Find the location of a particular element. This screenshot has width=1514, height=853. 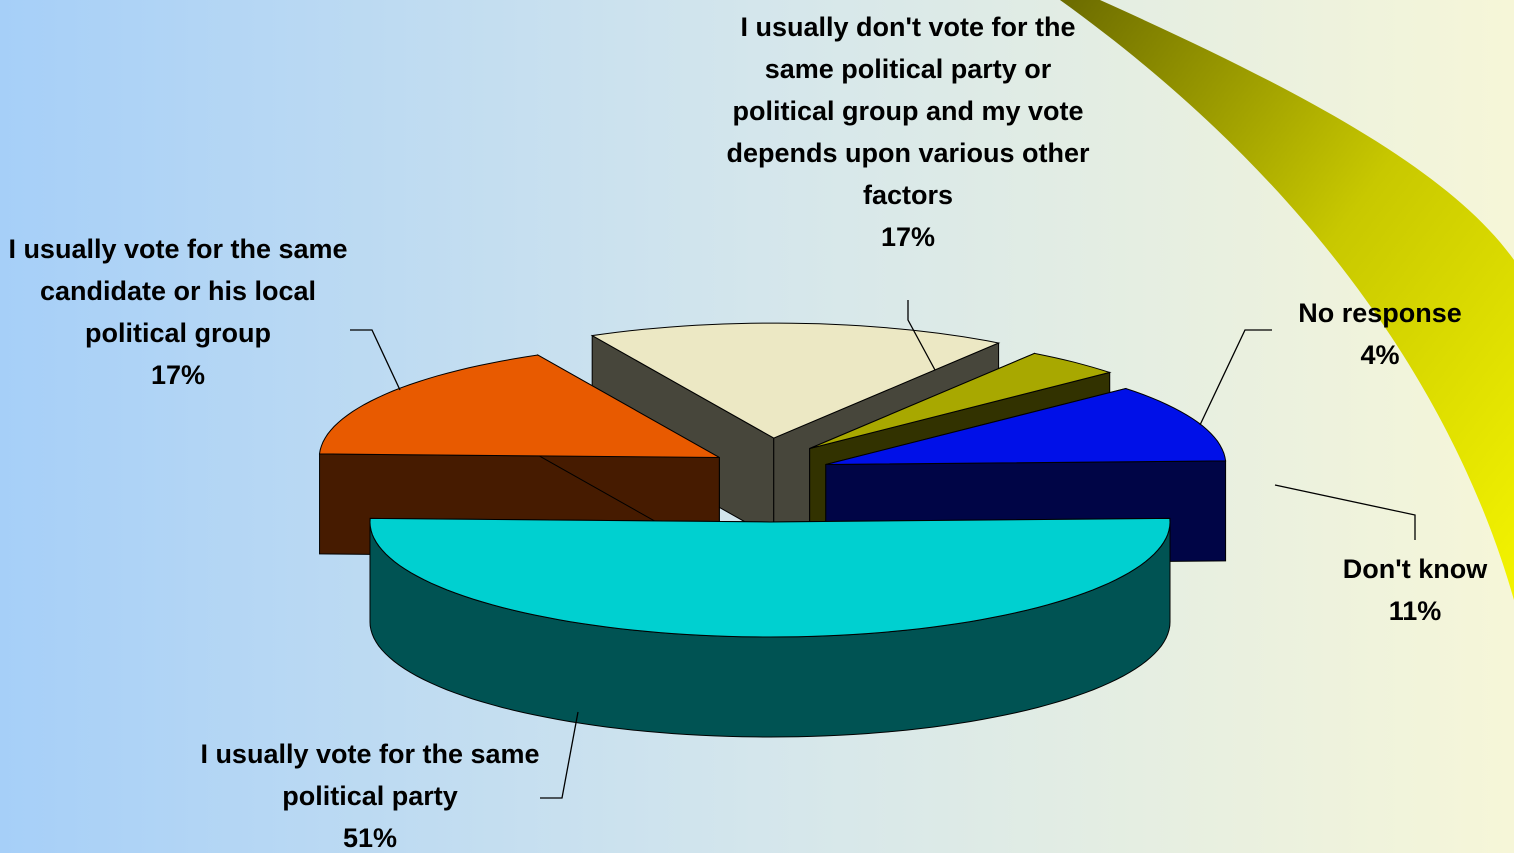

value-label: 51% is located at coordinates (370, 838).